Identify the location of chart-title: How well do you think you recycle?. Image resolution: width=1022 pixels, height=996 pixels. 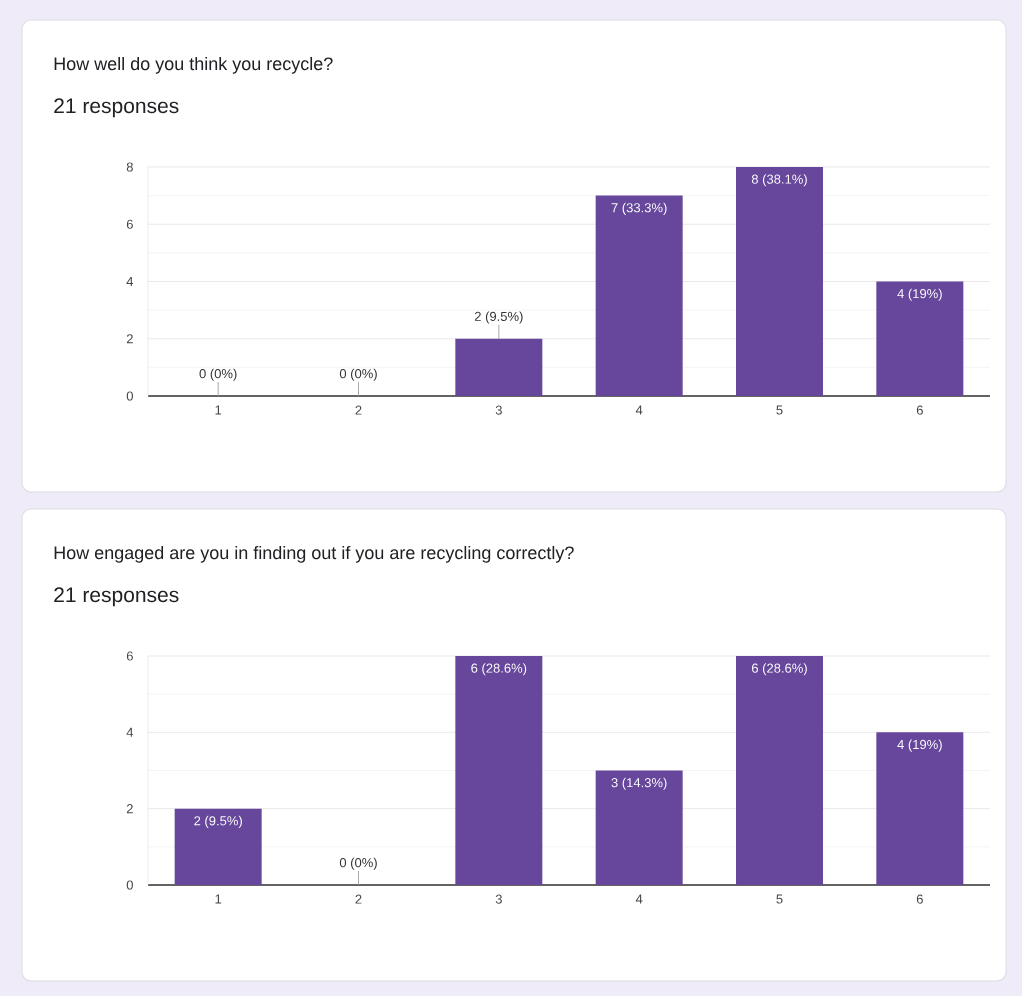
(193, 65).